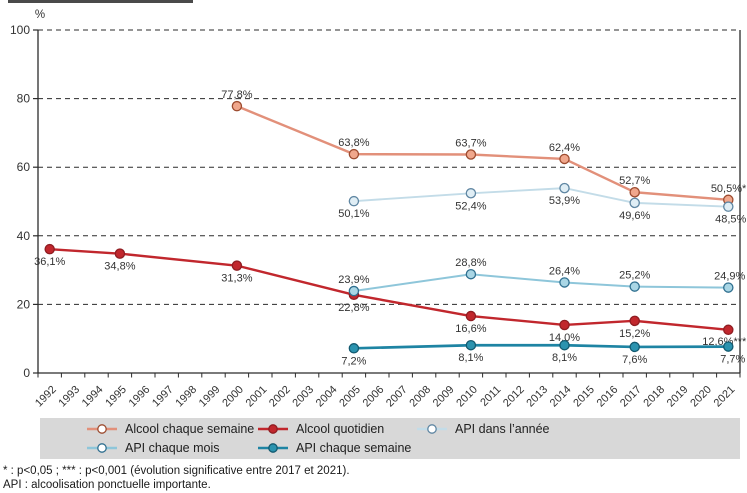 This screenshot has height=493, width=747. I want to click on data-label: 26,4%, so click(564, 271).